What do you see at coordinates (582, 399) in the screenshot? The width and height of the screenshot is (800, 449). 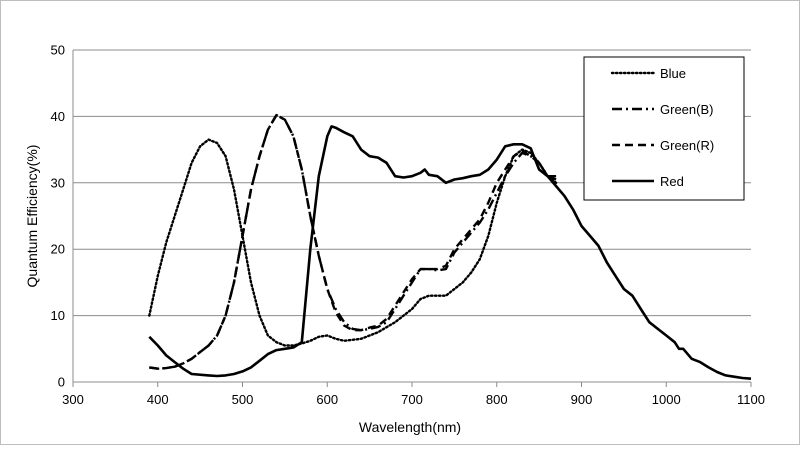 I see `x-tick-label: 900` at bounding box center [582, 399].